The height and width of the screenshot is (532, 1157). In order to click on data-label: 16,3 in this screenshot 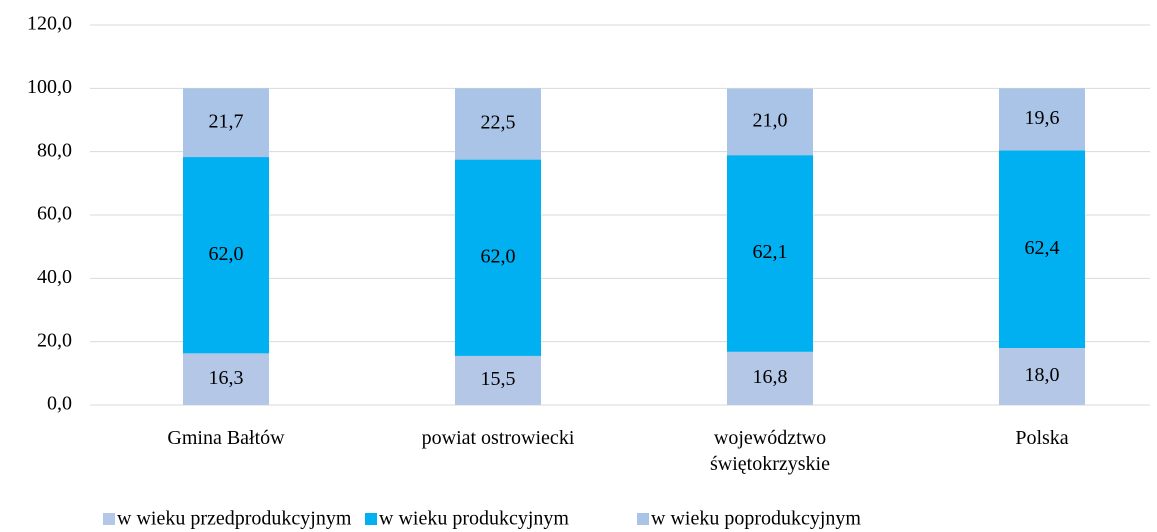, I will do `click(226, 378)`.